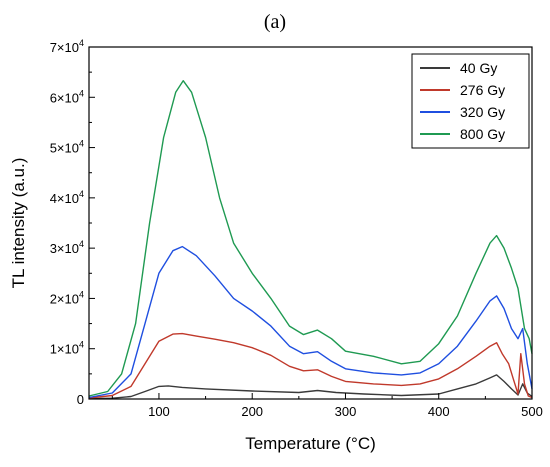 This screenshot has width=550, height=467. Describe the element at coordinates (532, 411) in the screenshot. I see `x-tick-label: 500` at that location.